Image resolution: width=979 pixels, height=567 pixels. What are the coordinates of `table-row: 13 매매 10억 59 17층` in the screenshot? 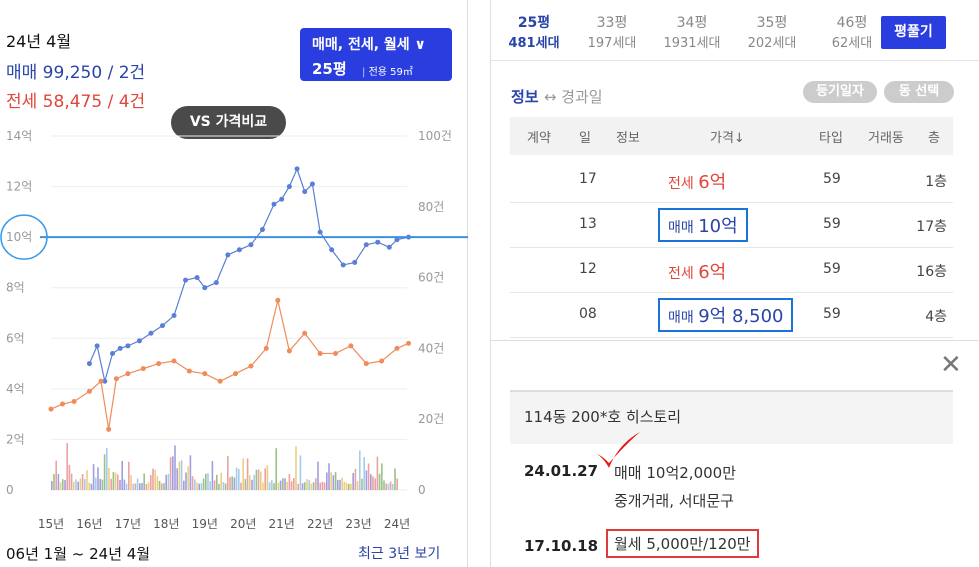 It's located at (731, 225).